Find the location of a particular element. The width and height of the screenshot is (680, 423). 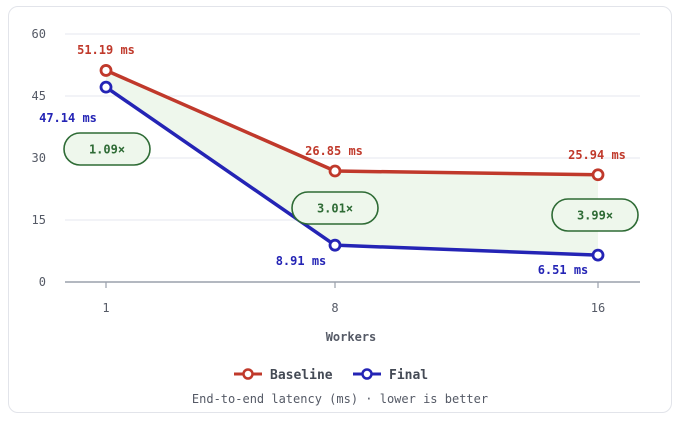

value-label-final: 47.14 ms is located at coordinates (68, 118).